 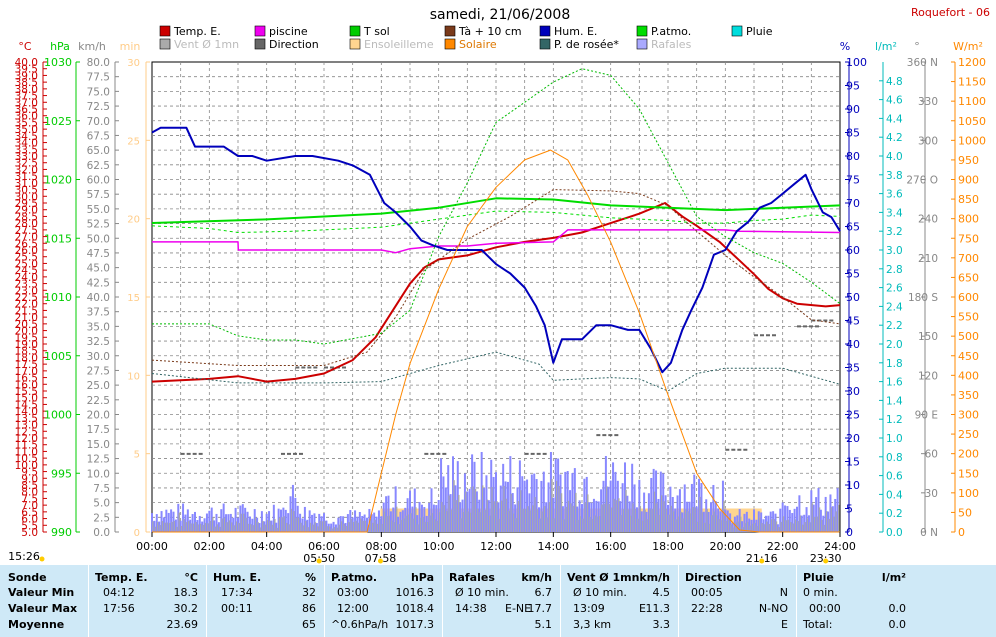 I want to click on press-tick-label: 1030, so click(x=58, y=62).